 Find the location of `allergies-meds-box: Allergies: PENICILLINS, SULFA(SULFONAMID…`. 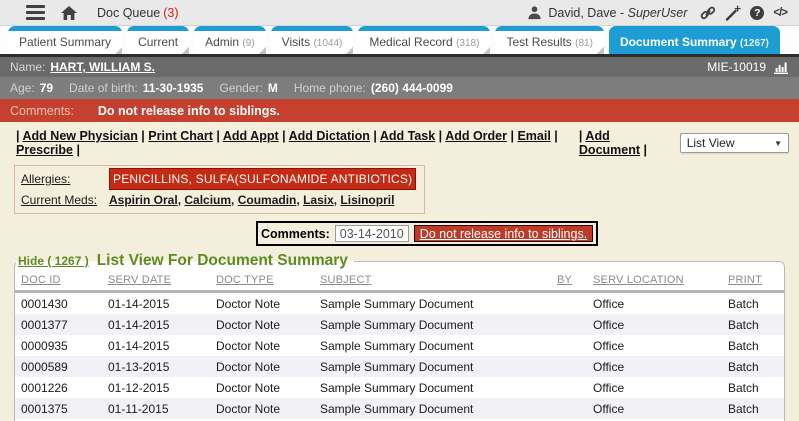

allergies-meds-box: Allergies: PENICILLINS, SULFA(SULFONAMID… is located at coordinates (220, 189).